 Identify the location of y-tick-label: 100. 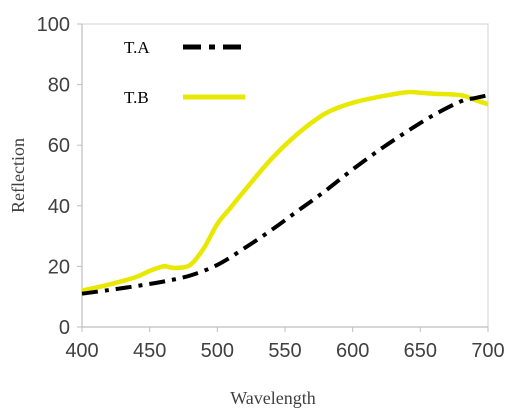
(53, 25).